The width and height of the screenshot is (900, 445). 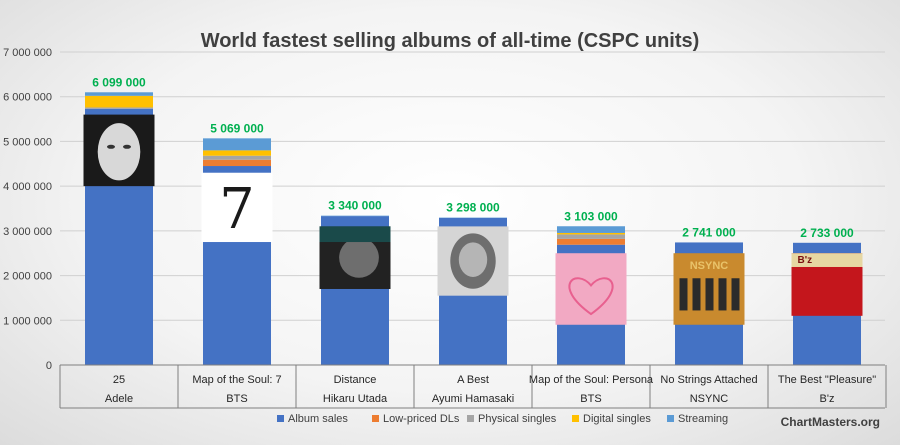 I want to click on y-tick-label: 2 000 000, so click(x=27, y=277).